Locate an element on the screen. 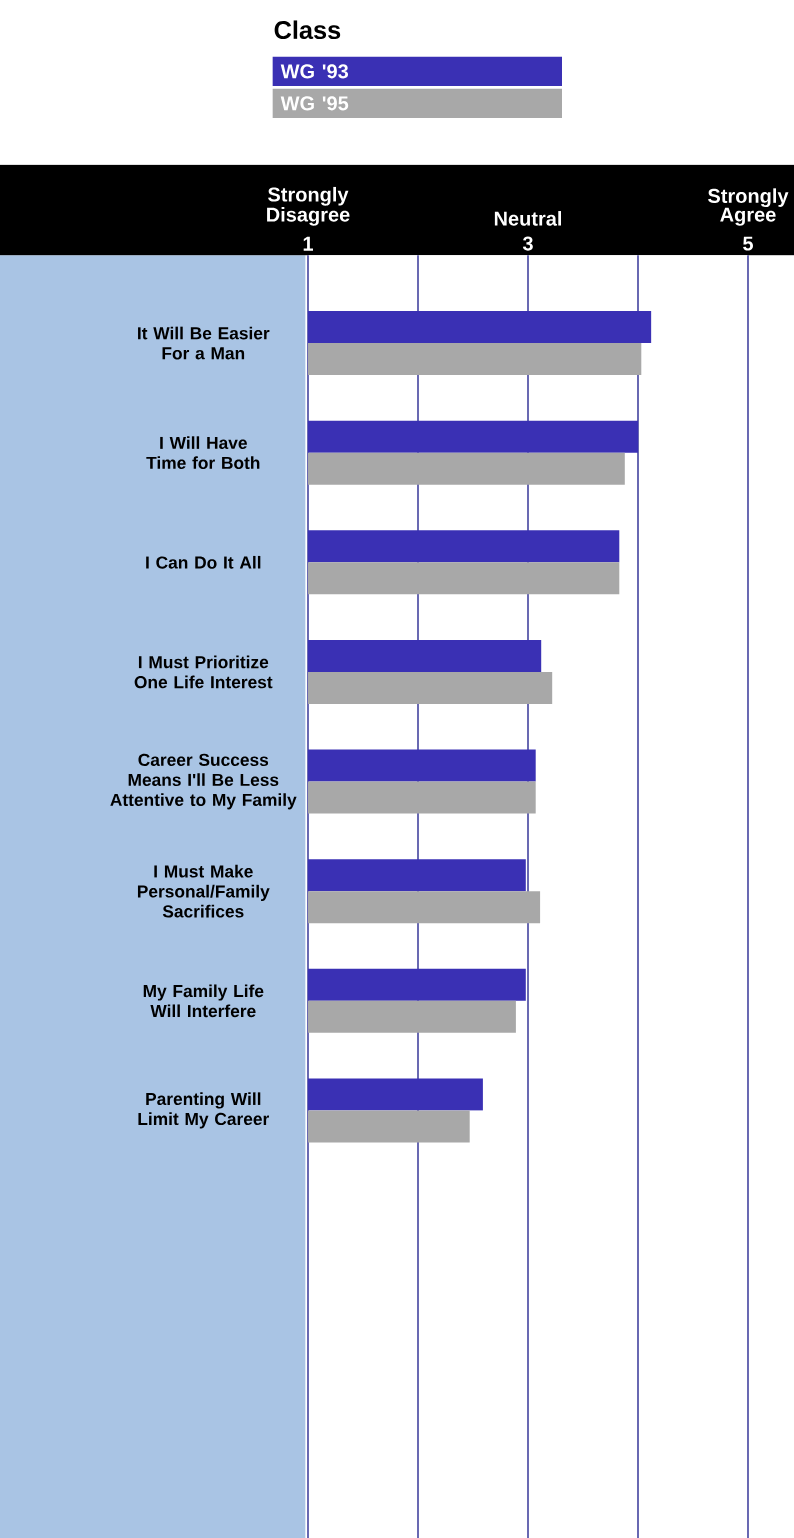 This screenshot has height=1538, width=794. y-tick-label: My Family Life Will Interfere is located at coordinates (203, 1001).